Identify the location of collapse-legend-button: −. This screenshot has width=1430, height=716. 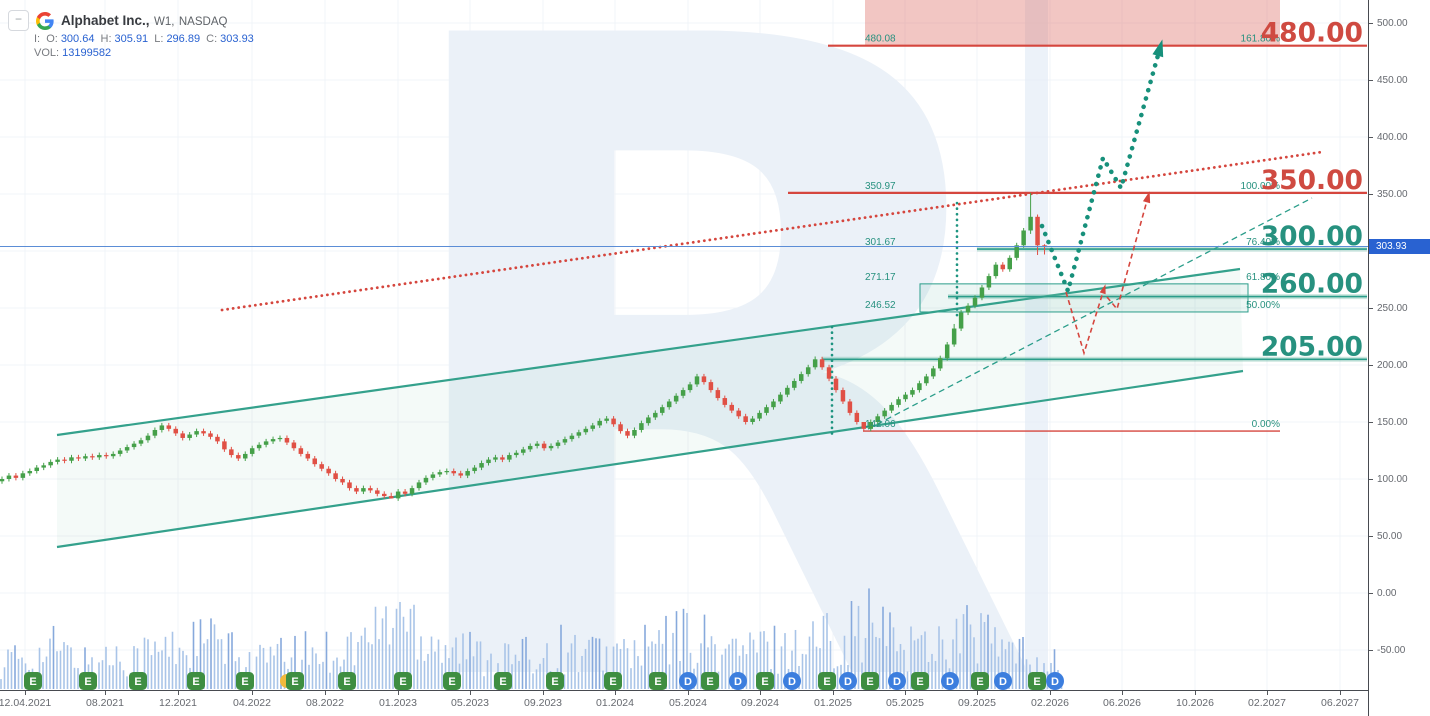
(18, 20).